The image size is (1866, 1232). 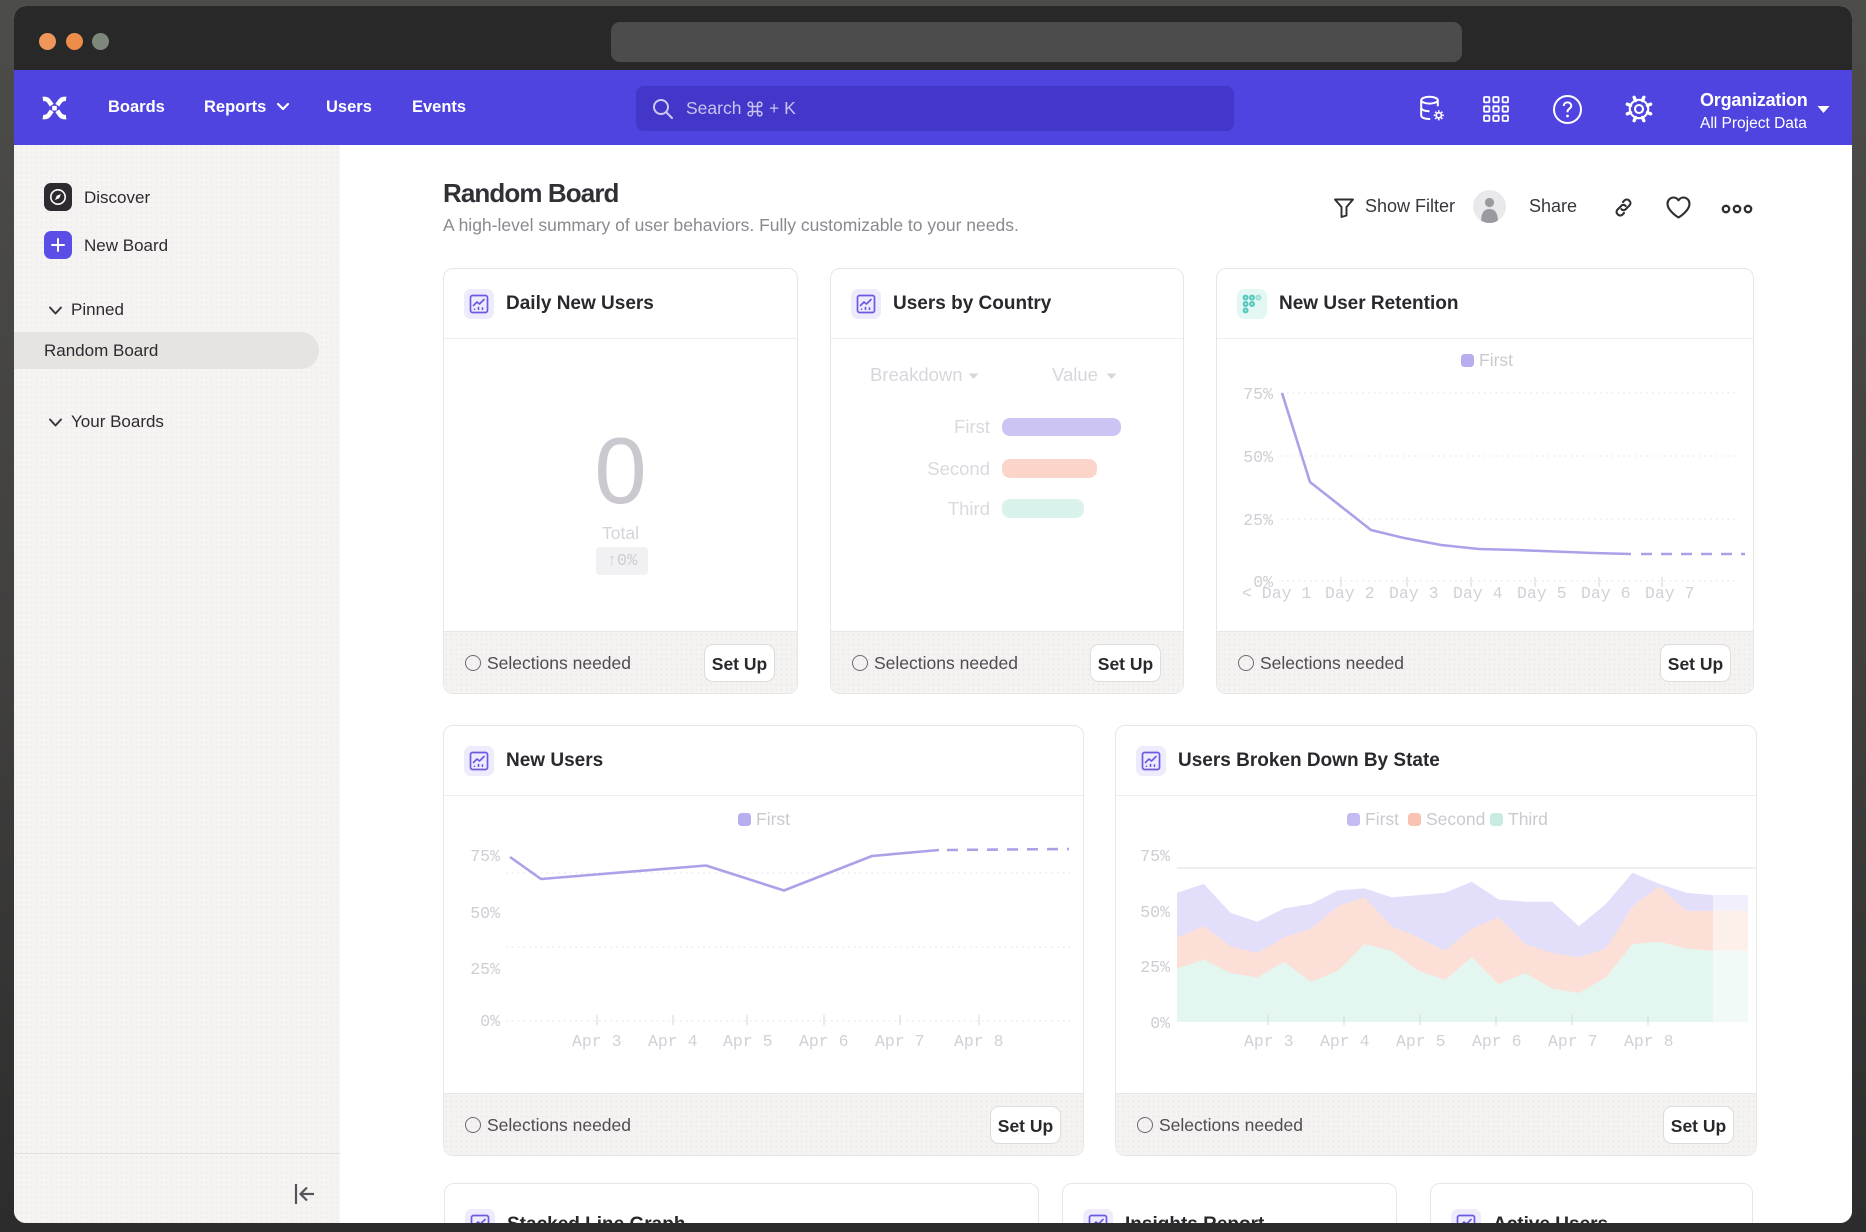 I want to click on svg-text: Day 6, so click(x=1606, y=593).